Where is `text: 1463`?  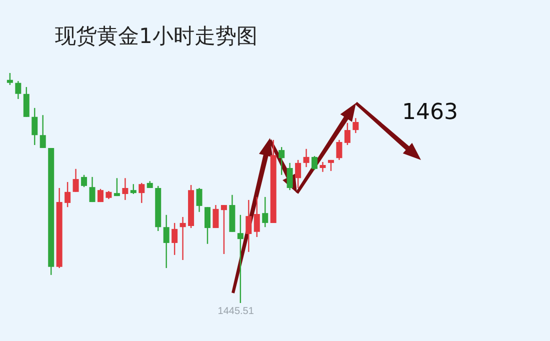
text: 1463 is located at coordinates (430, 112).